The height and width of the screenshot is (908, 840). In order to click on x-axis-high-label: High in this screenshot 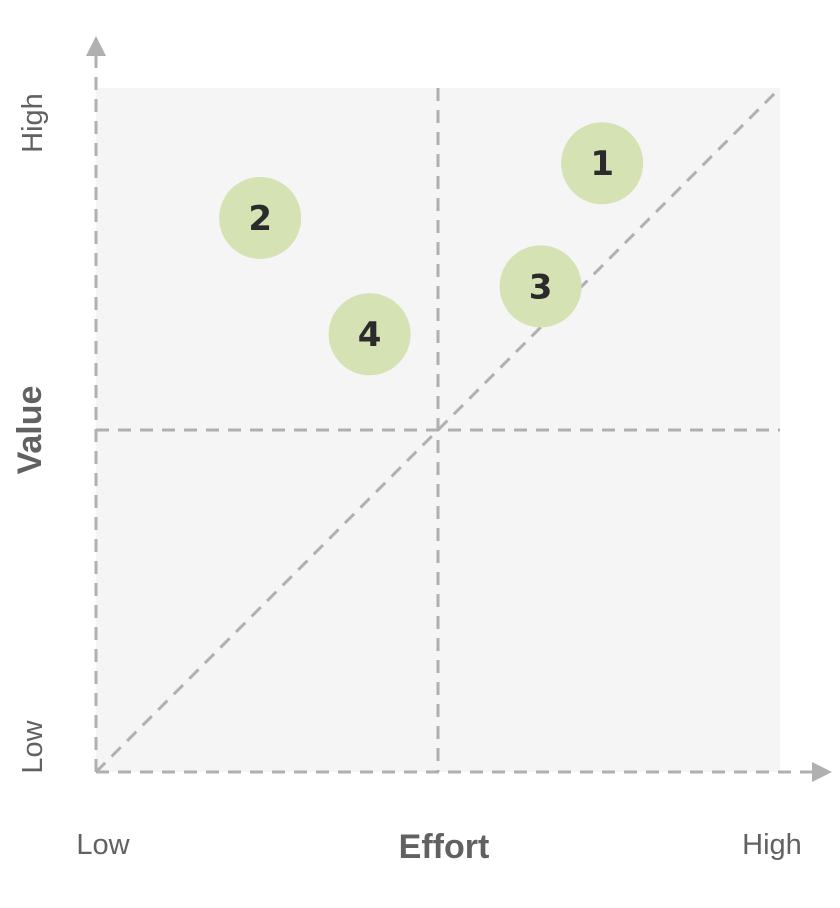, I will do `click(772, 845)`.